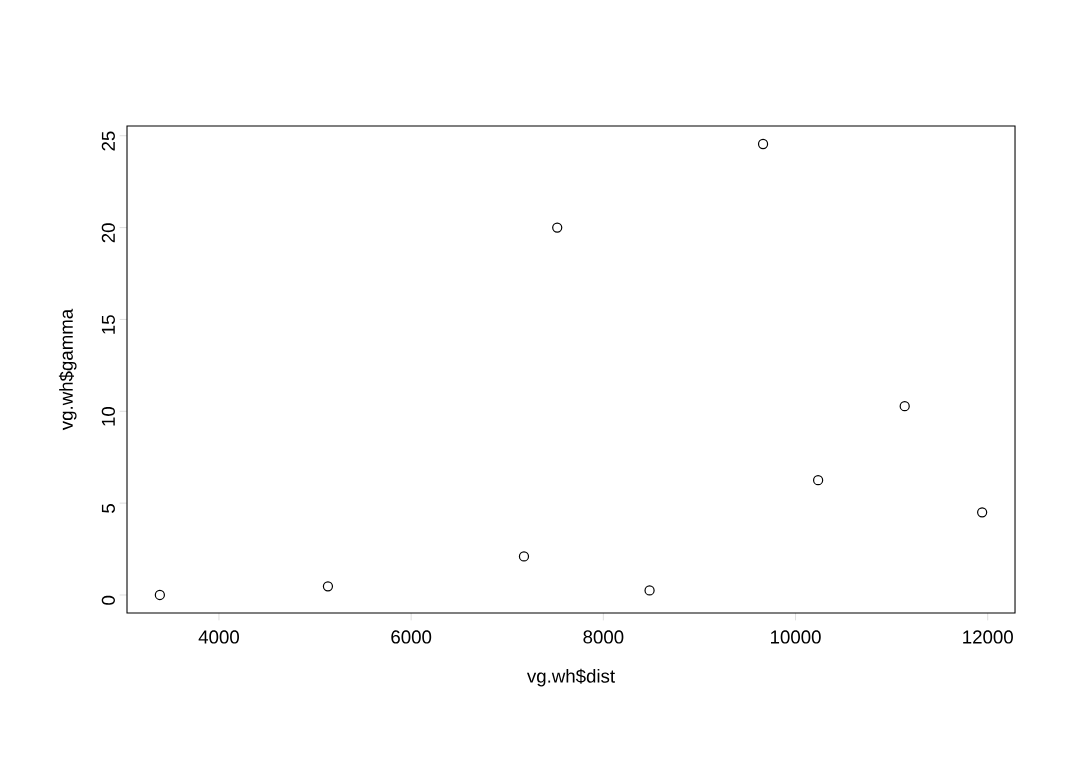 Image resolution: width=1080 pixels, height=771 pixels. Describe the element at coordinates (411, 637) in the screenshot. I see `x-tick-label: 6000` at that location.